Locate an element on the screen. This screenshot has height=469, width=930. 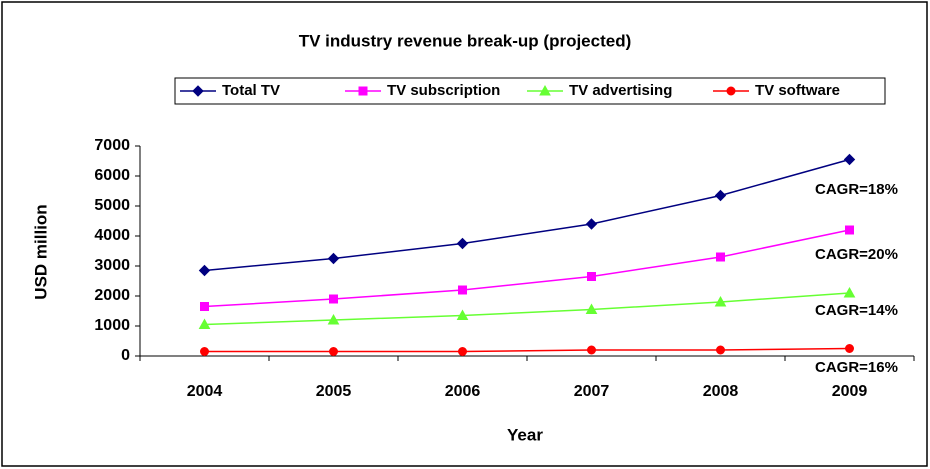
y-tick-label: 1000 is located at coordinates (112, 325).